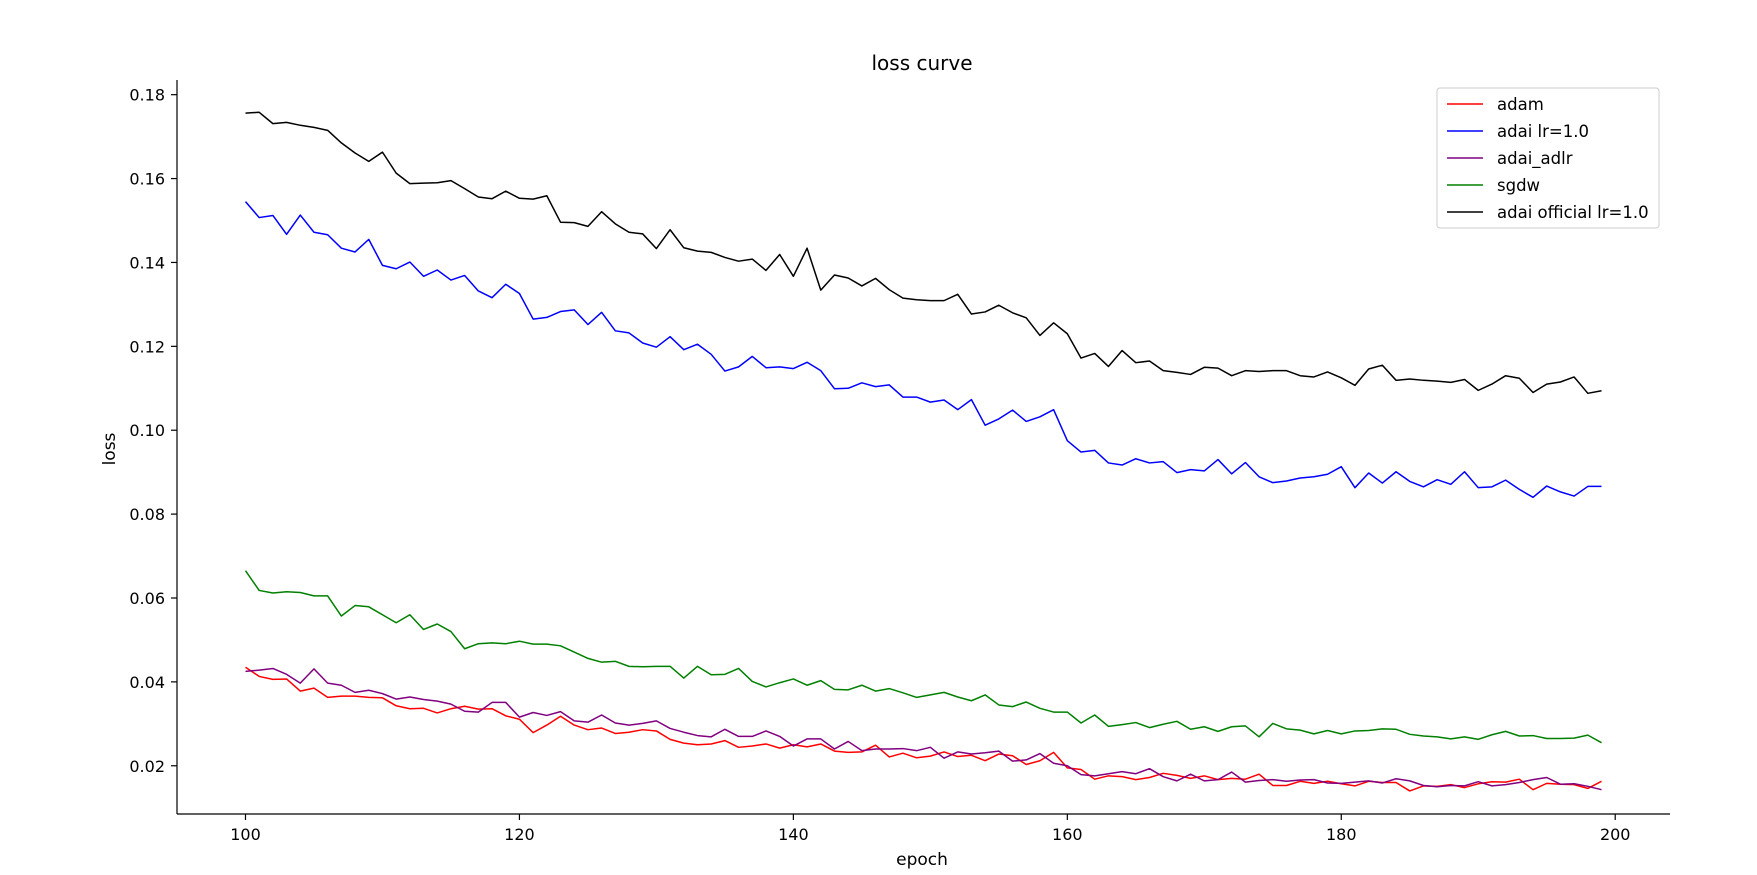 This screenshot has width=1757, height=875. Describe the element at coordinates (1543, 131) in the screenshot. I see `legend-label-1: adai lr=1.0` at that location.